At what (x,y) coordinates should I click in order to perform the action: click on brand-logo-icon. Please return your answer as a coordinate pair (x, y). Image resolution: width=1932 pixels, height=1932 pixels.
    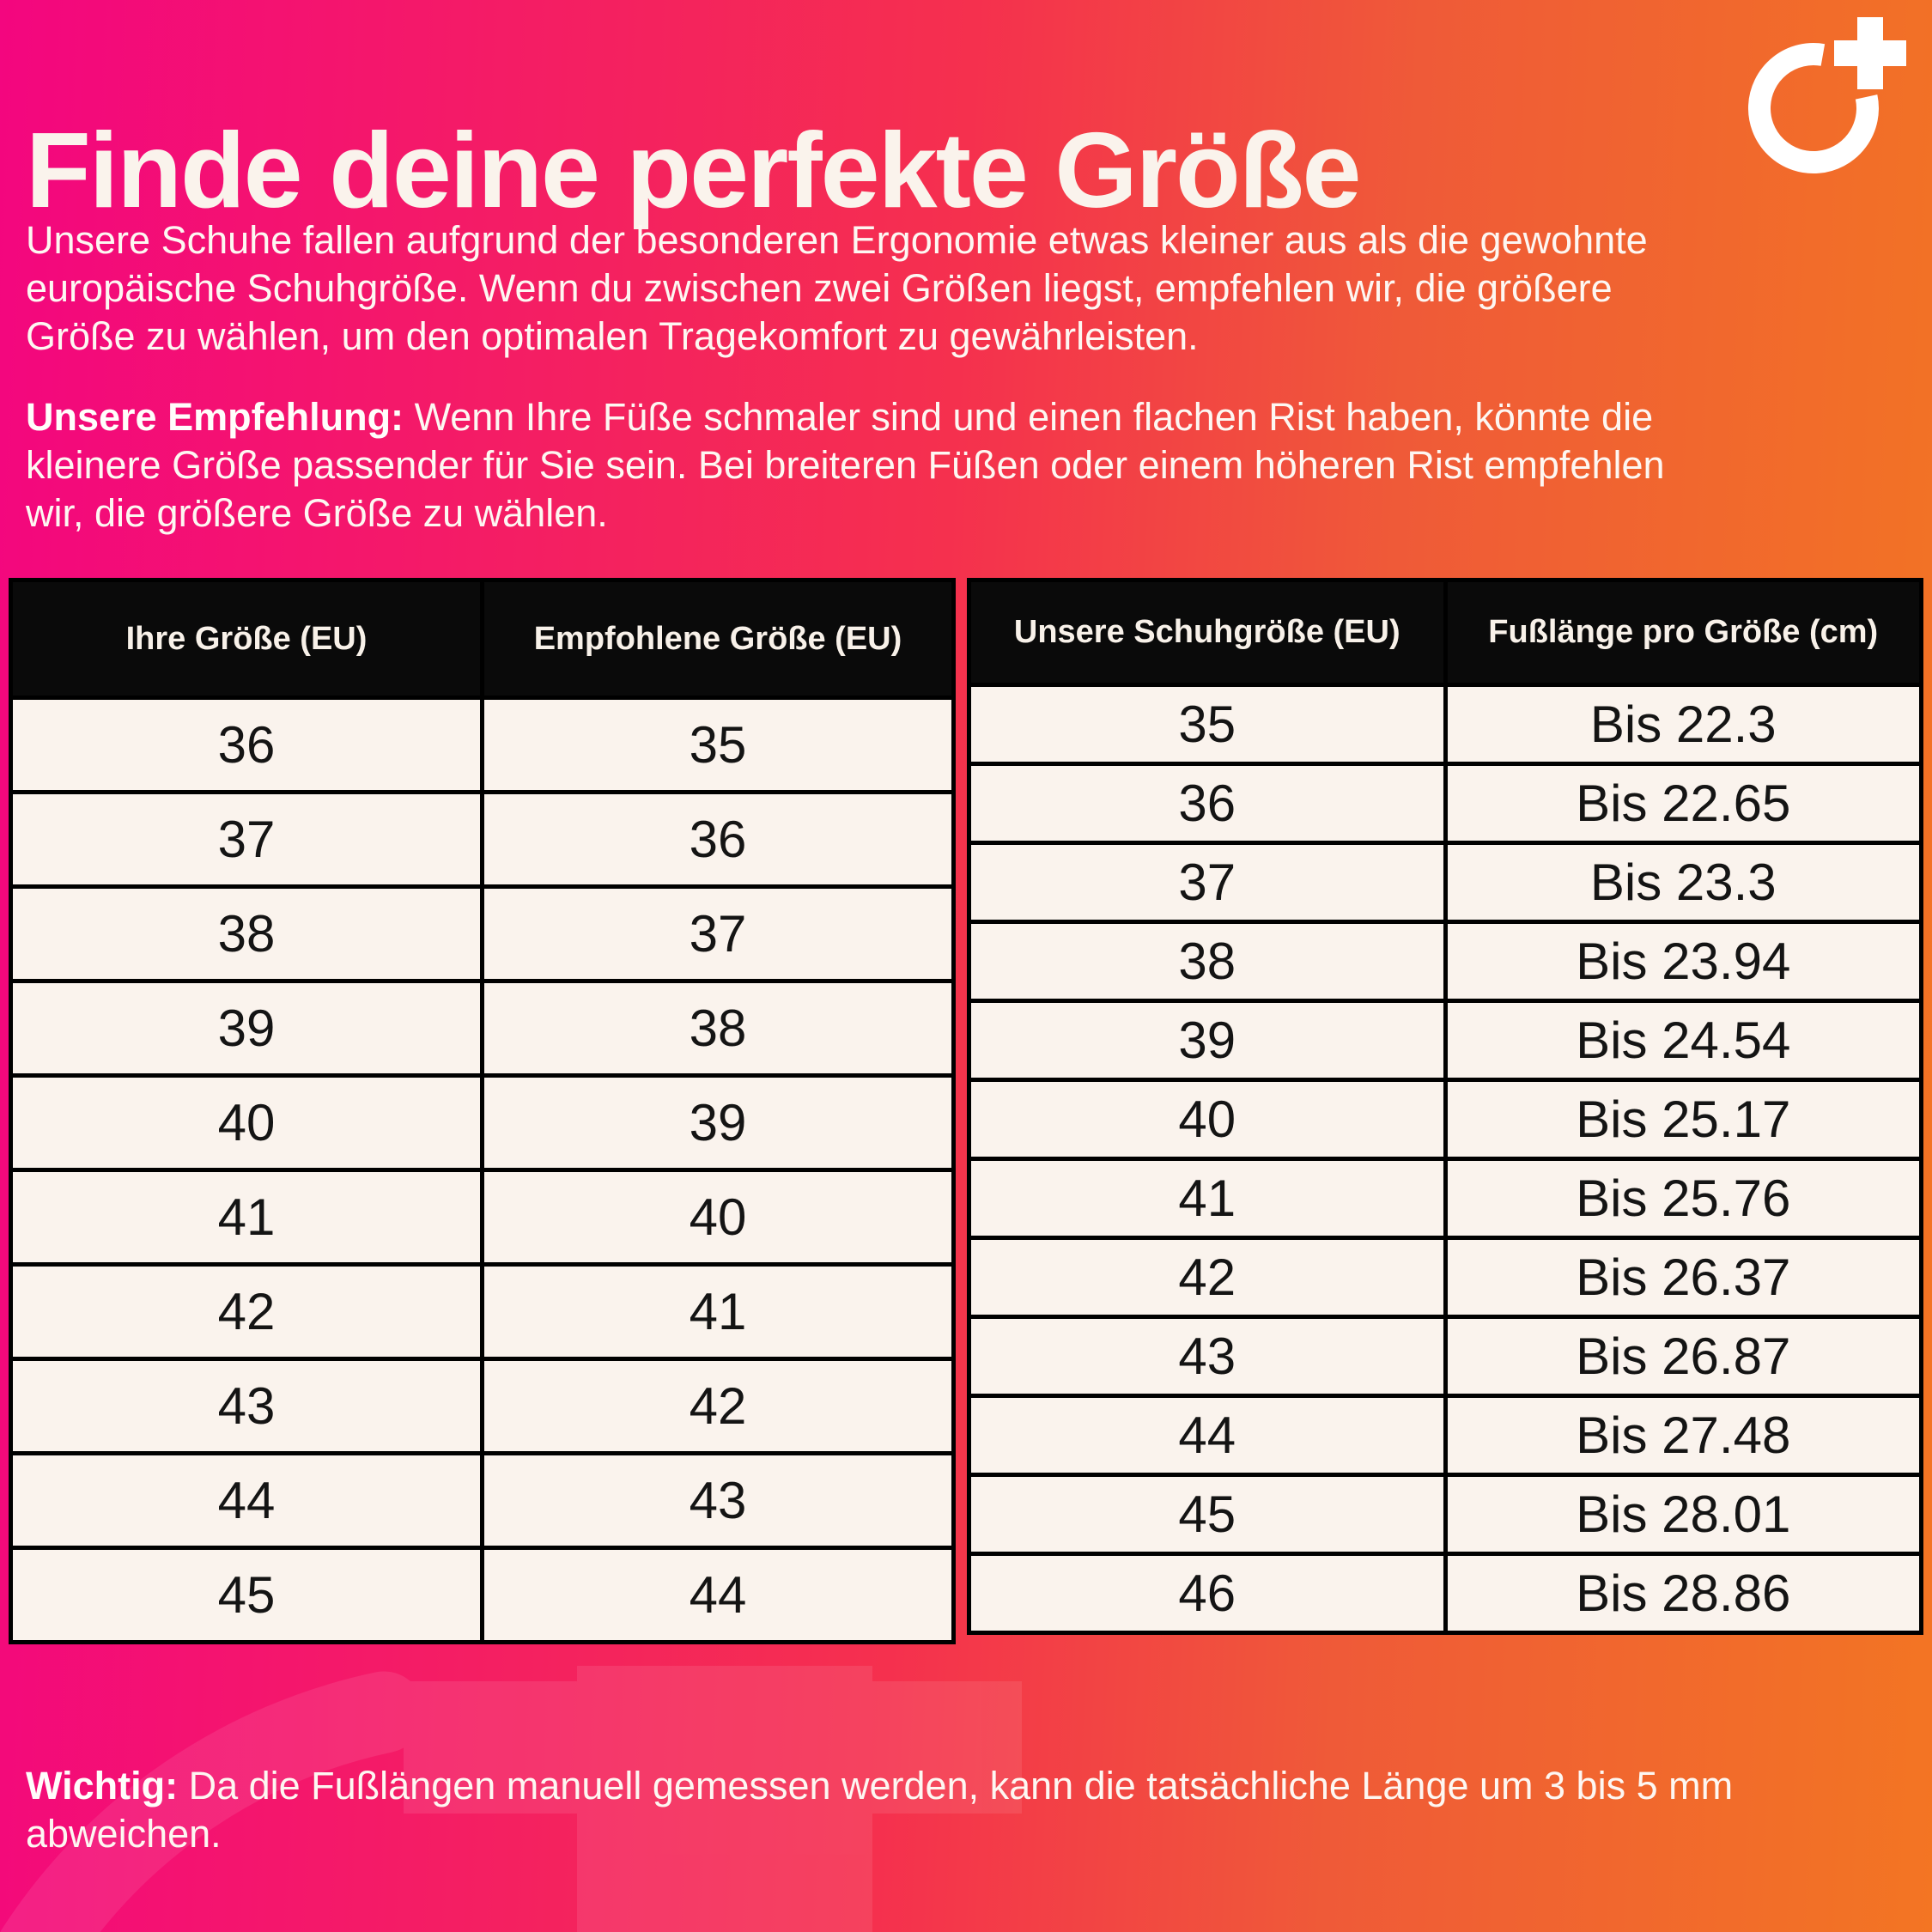
    Looking at the image, I should click on (1827, 96).